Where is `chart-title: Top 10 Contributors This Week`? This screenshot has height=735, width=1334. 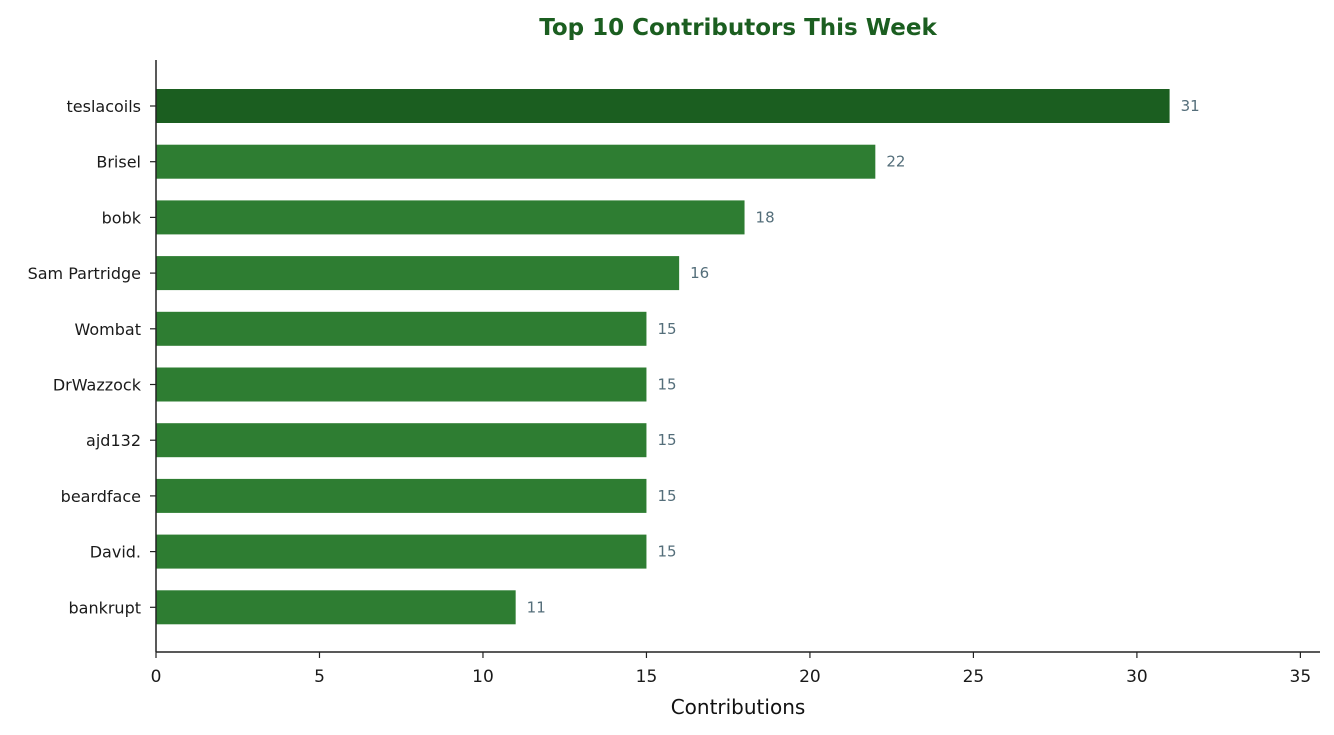 chart-title: Top 10 Contributors This Week is located at coordinates (738, 28).